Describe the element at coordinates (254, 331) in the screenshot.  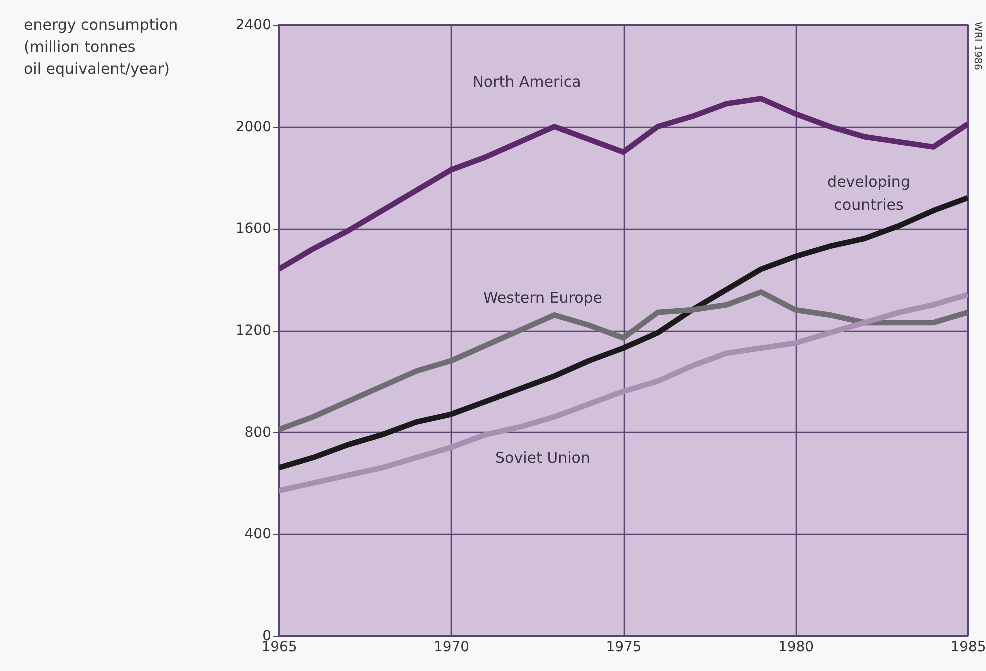
I see `y-tick-label: 1200` at that location.